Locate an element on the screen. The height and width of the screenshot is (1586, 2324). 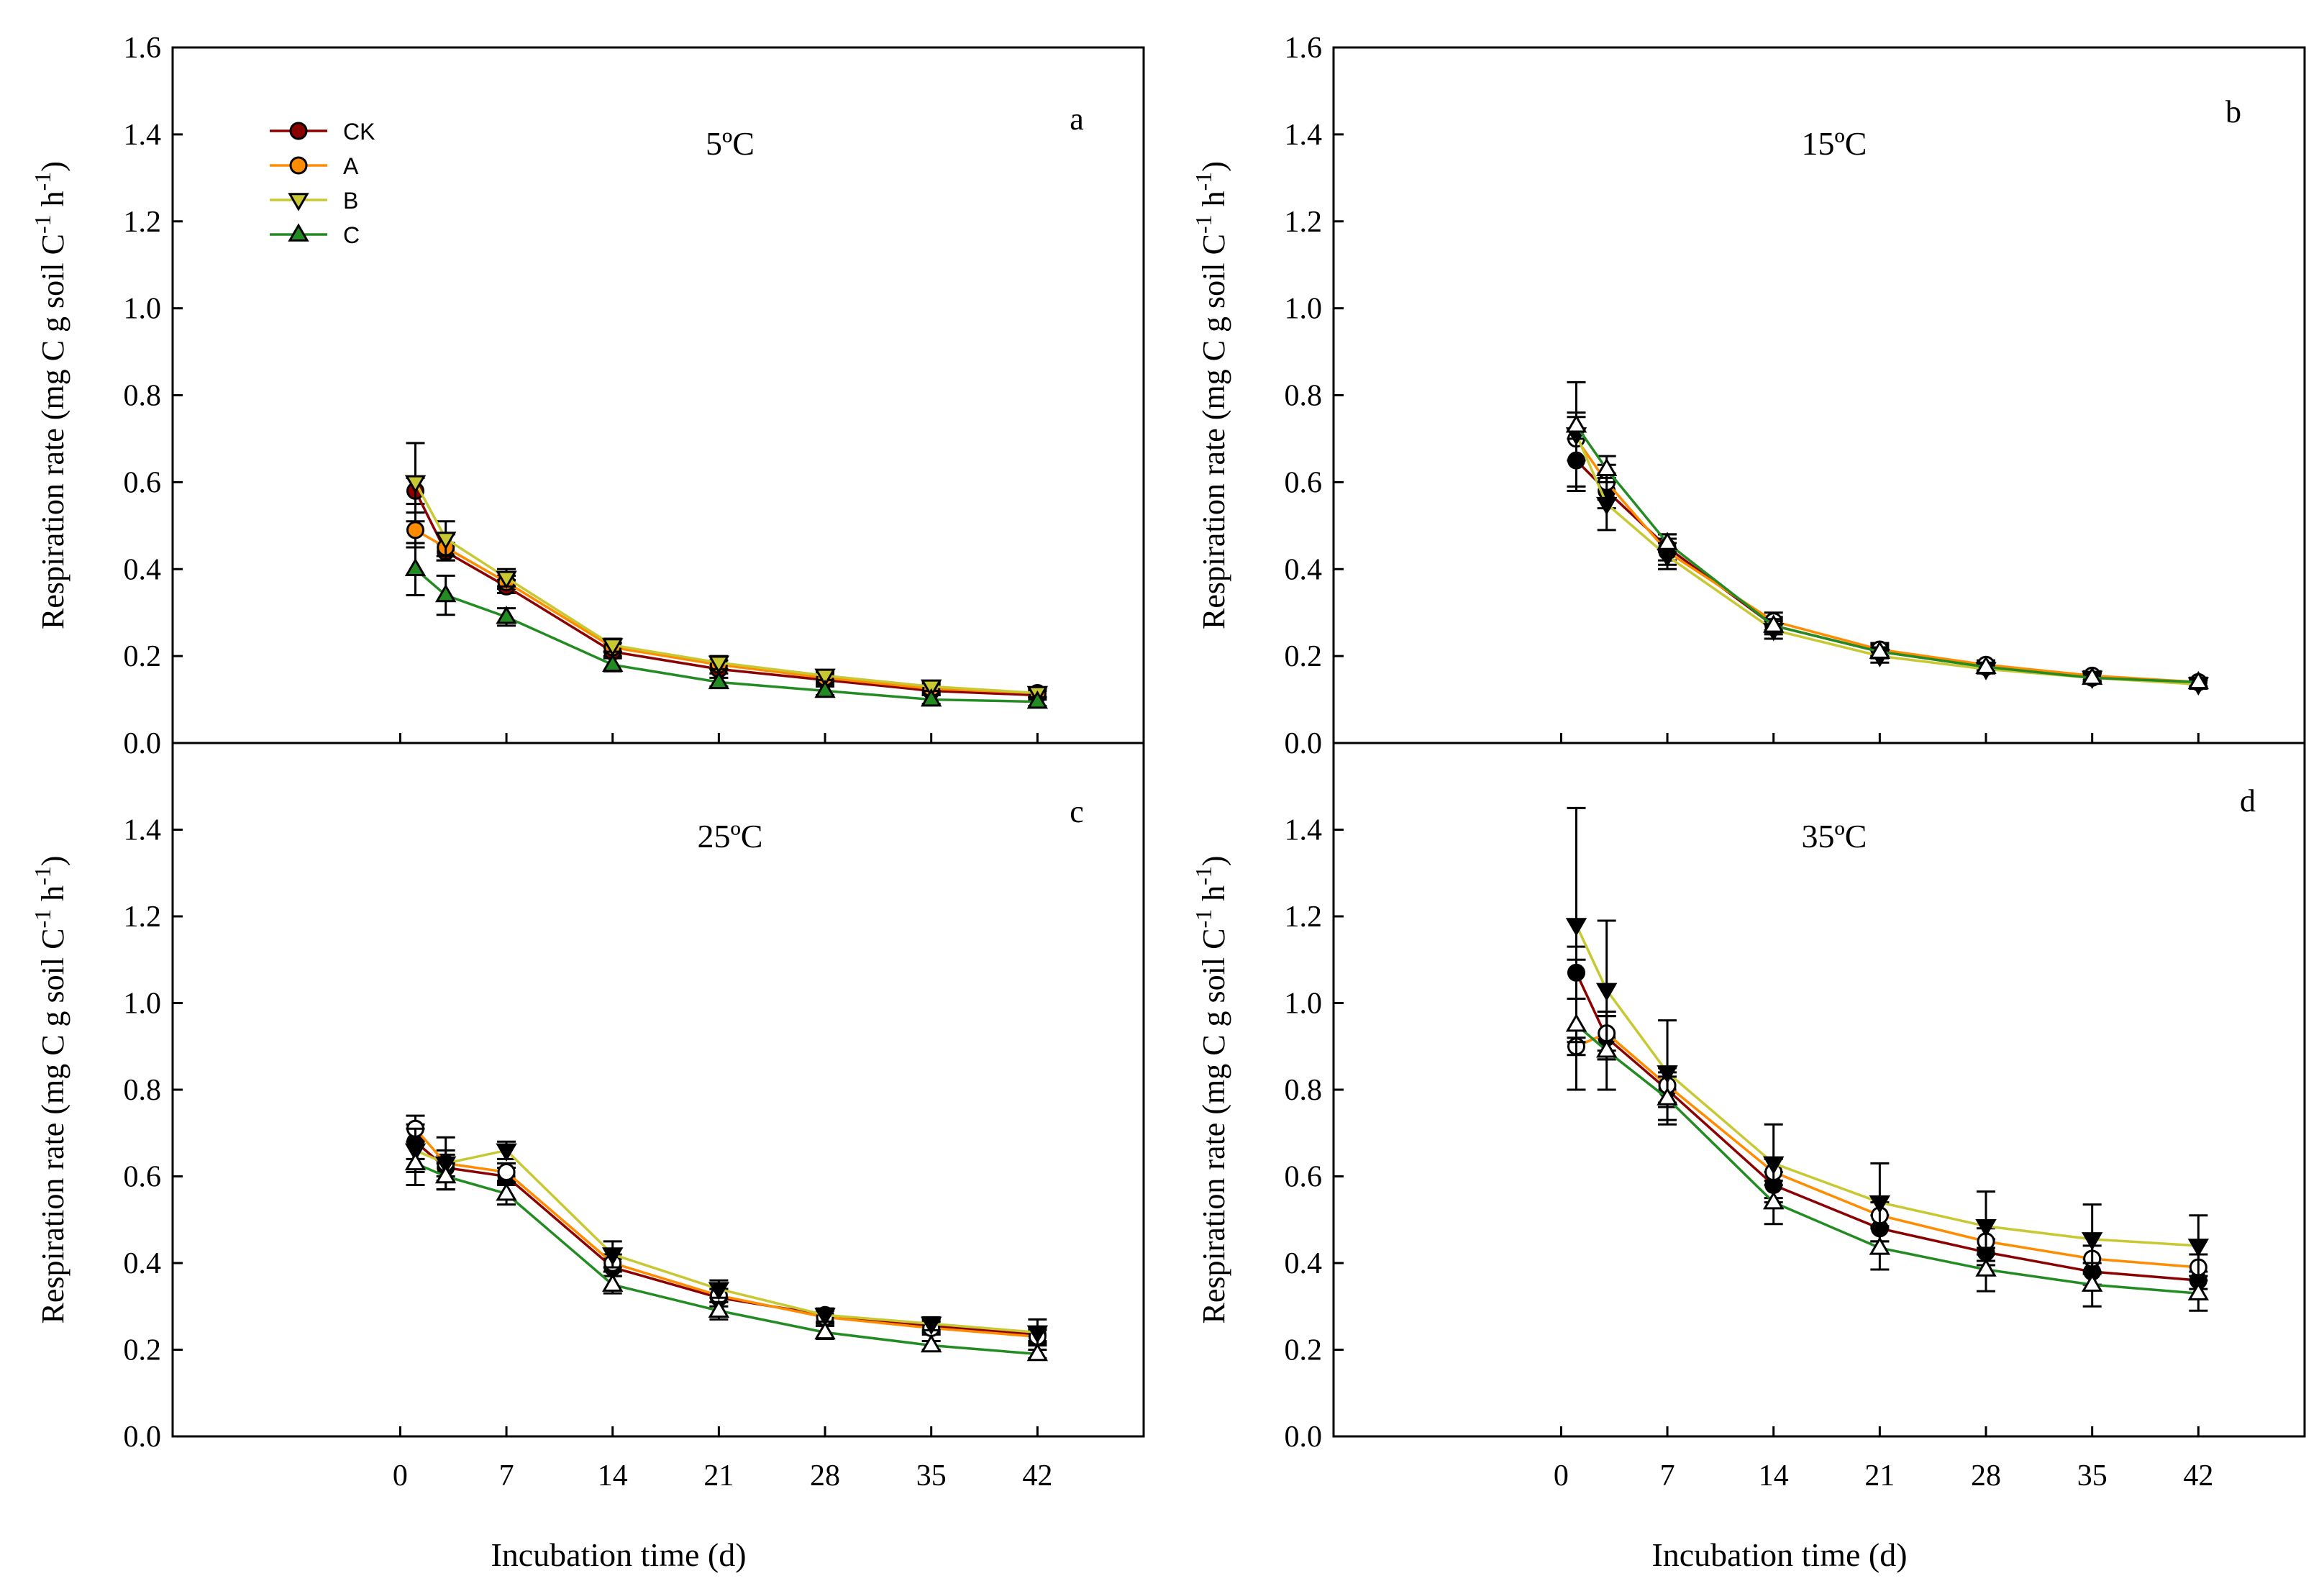
x-tick-label: 35 is located at coordinates (2092, 1475).